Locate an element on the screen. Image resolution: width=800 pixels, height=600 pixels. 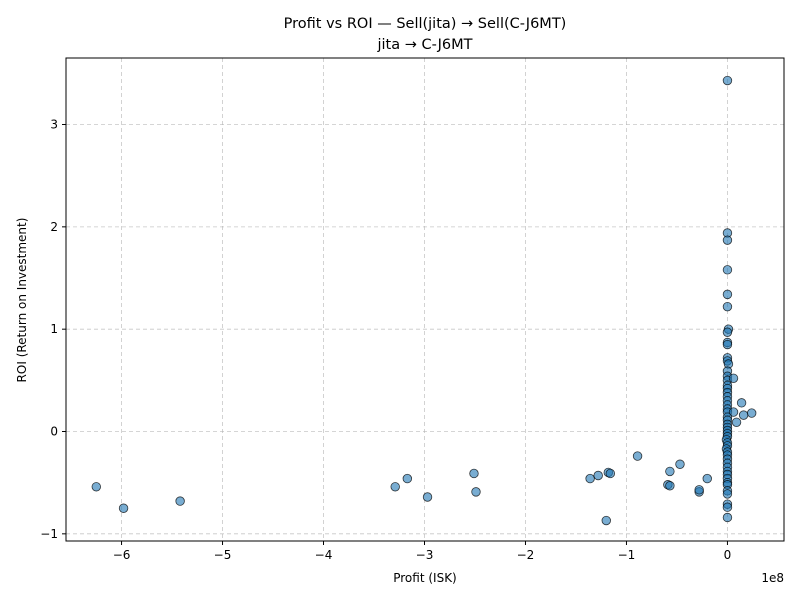
x-tick-label: −4 is located at coordinates (324, 555).